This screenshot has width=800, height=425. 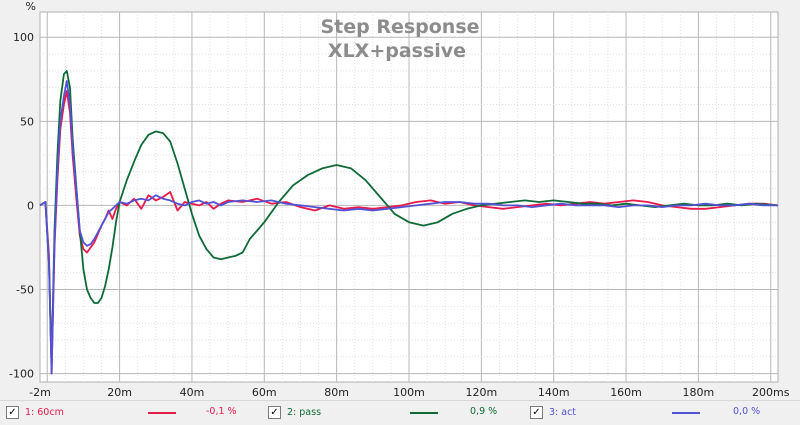 I want to click on legend-item-act: ✓ 3: act, so click(x=553, y=412).